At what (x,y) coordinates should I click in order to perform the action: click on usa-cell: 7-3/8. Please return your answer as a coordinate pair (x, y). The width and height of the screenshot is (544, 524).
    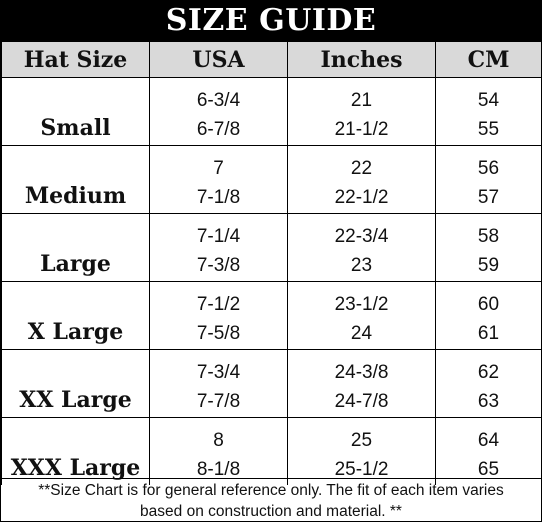
    Looking at the image, I should click on (218, 266).